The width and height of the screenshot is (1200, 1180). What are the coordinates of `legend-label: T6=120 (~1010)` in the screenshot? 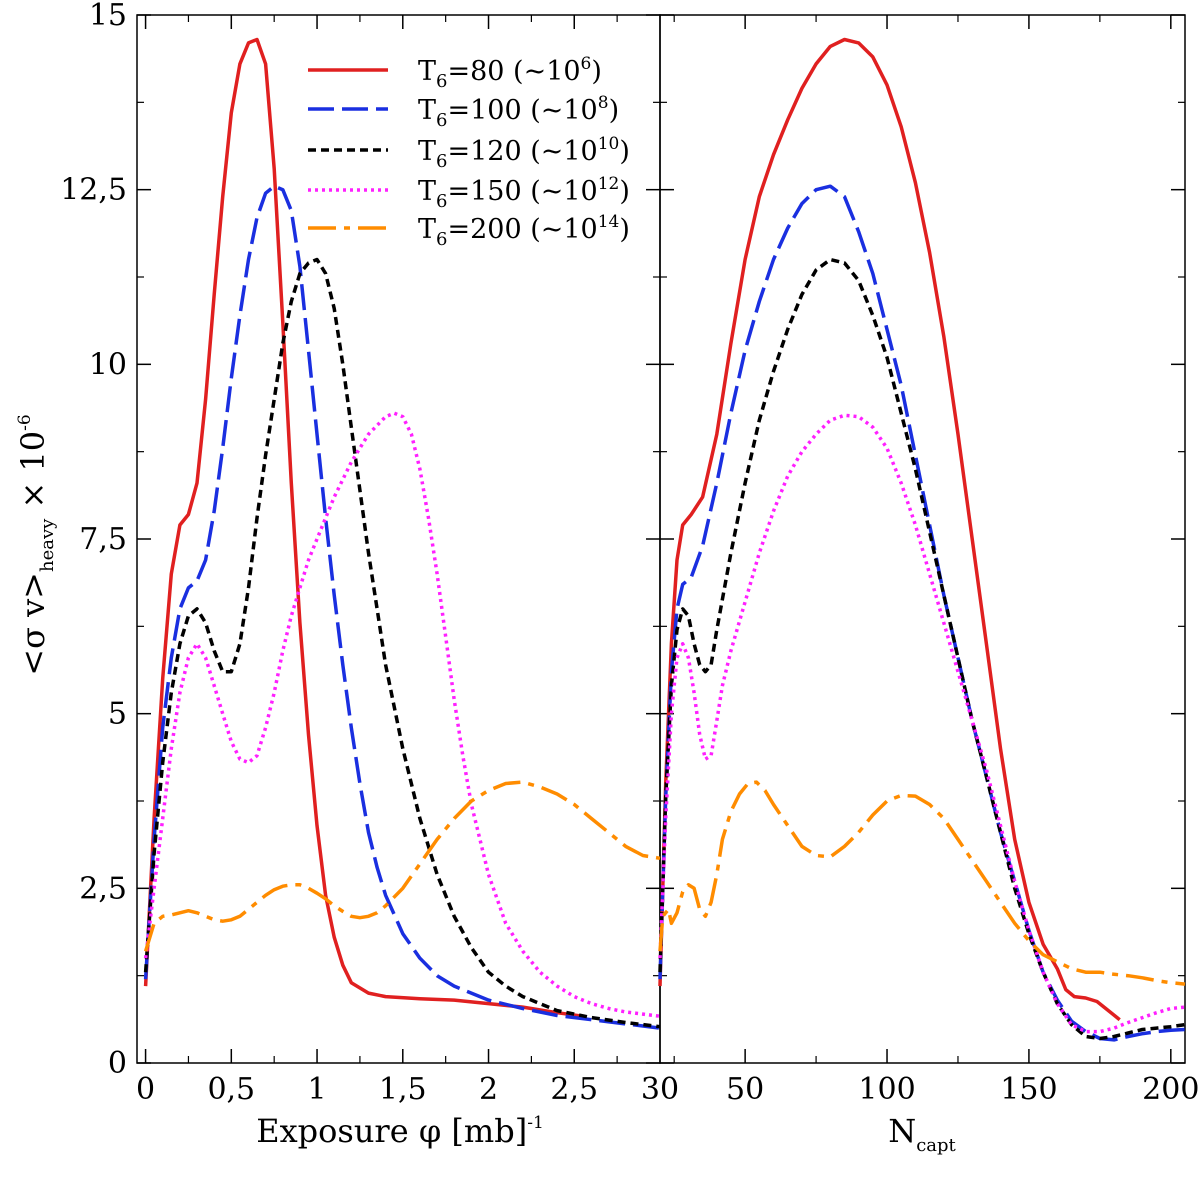 It's located at (524, 153).